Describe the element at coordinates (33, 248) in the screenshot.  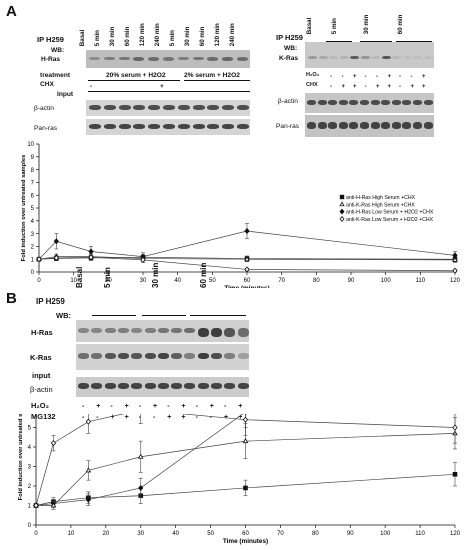
I see `y-tick-label: 2` at that location.